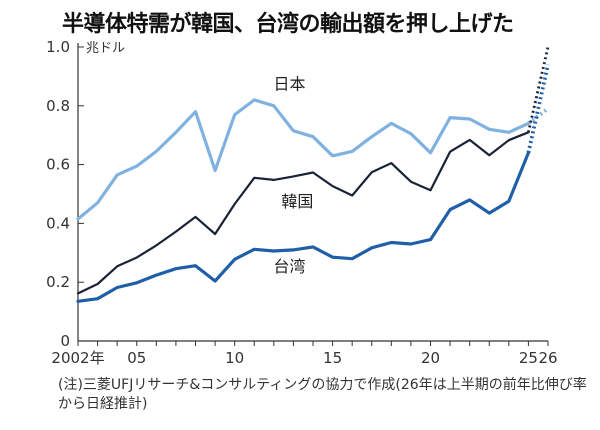 Image resolution: width=600 pixels, height=430 pixels. Describe the element at coordinates (136, 358) in the screenshot. I see `x-tick-label: 05` at that location.